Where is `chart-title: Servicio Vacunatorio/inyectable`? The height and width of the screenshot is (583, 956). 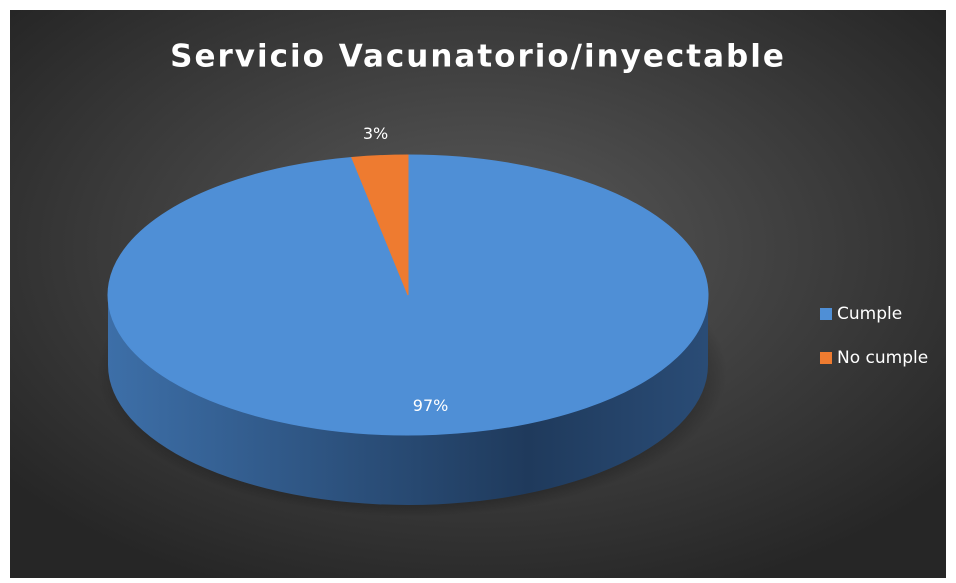
chart-title: Servicio Vacunatorio/inyectable is located at coordinates (478, 57).